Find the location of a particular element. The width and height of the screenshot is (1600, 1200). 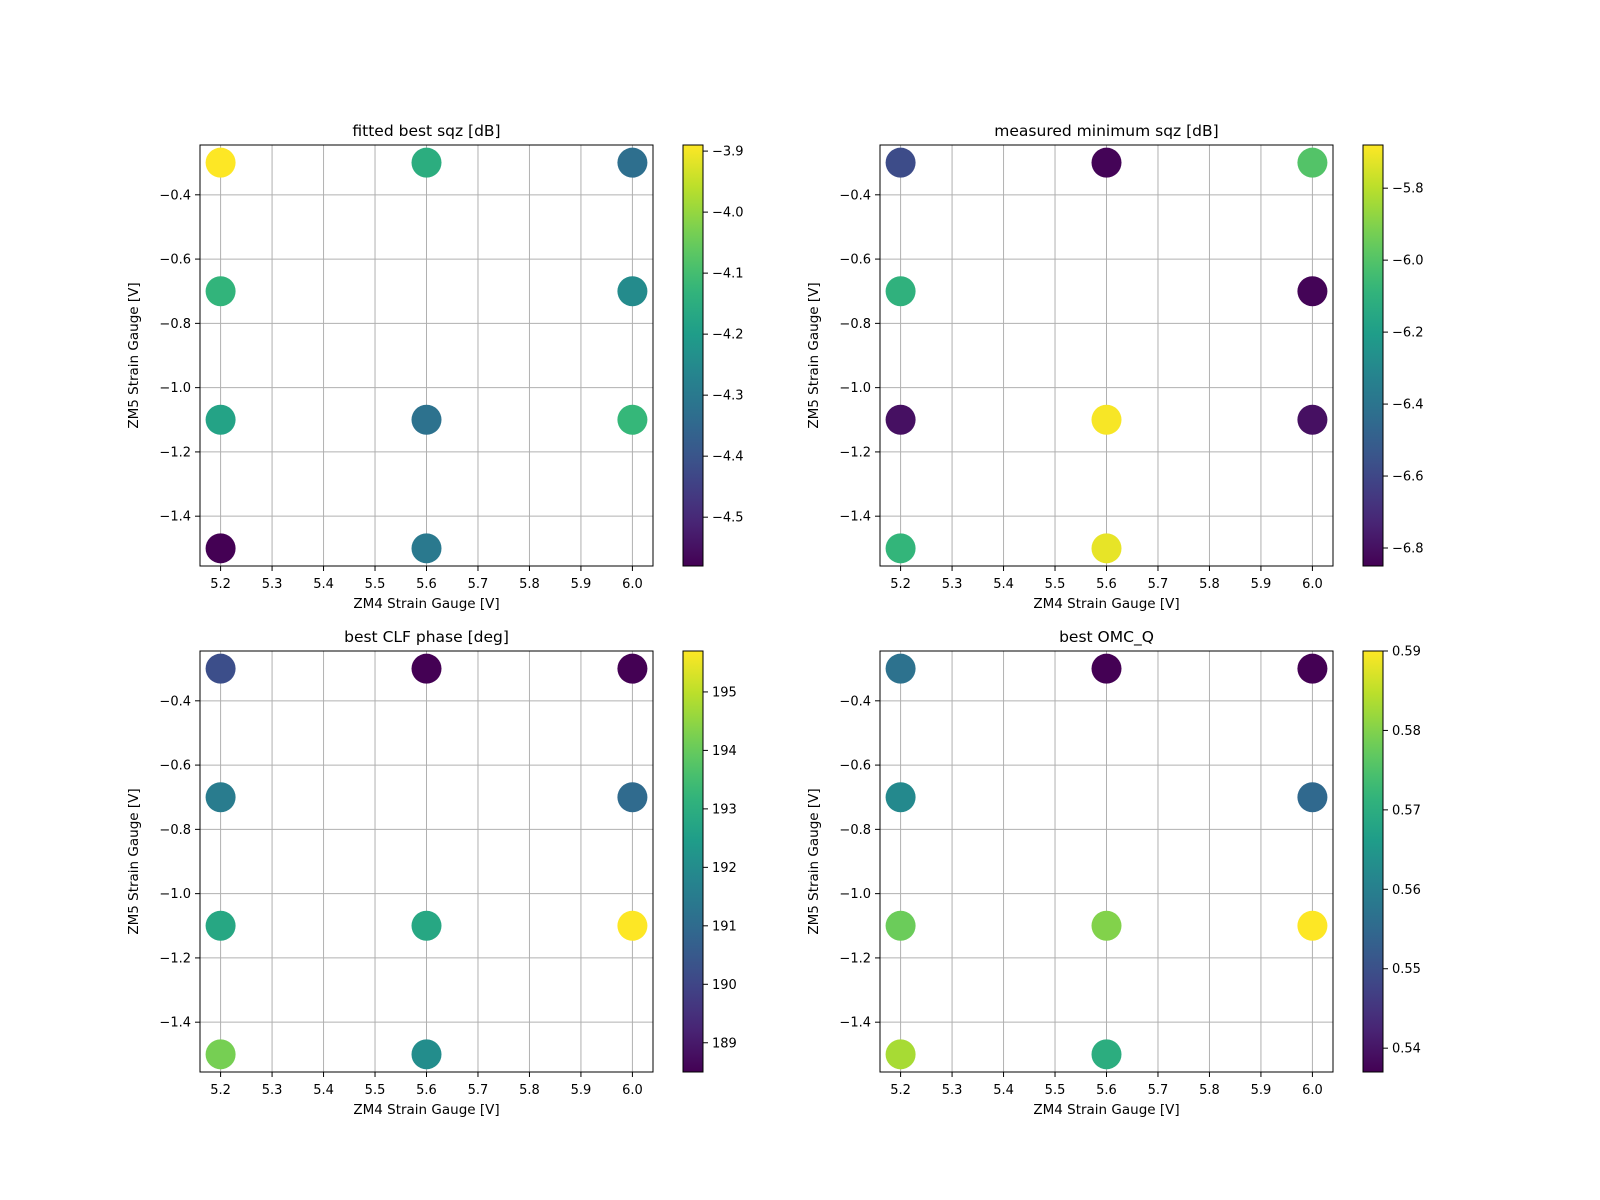

colorbar-tick-label: 189 is located at coordinates (724, 1043).